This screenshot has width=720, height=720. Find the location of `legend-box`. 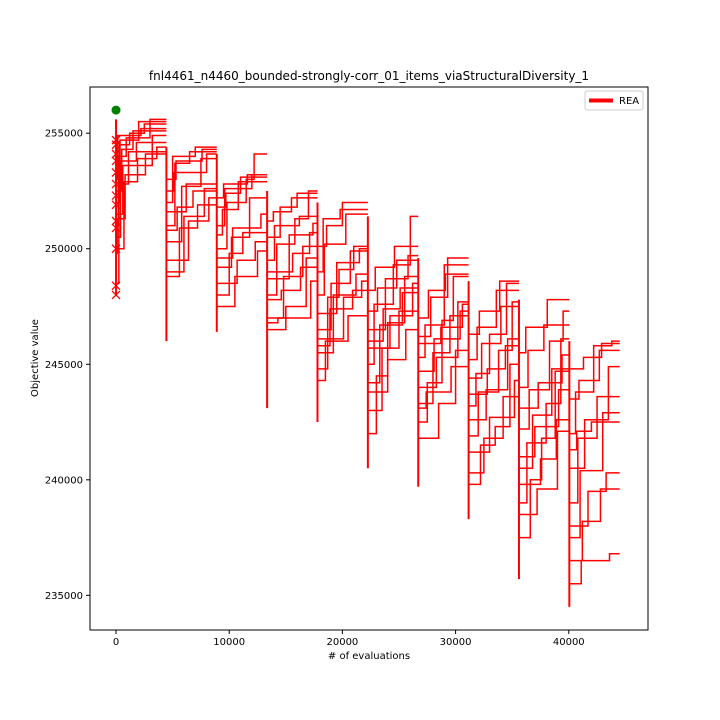

legend-box is located at coordinates (614, 100).